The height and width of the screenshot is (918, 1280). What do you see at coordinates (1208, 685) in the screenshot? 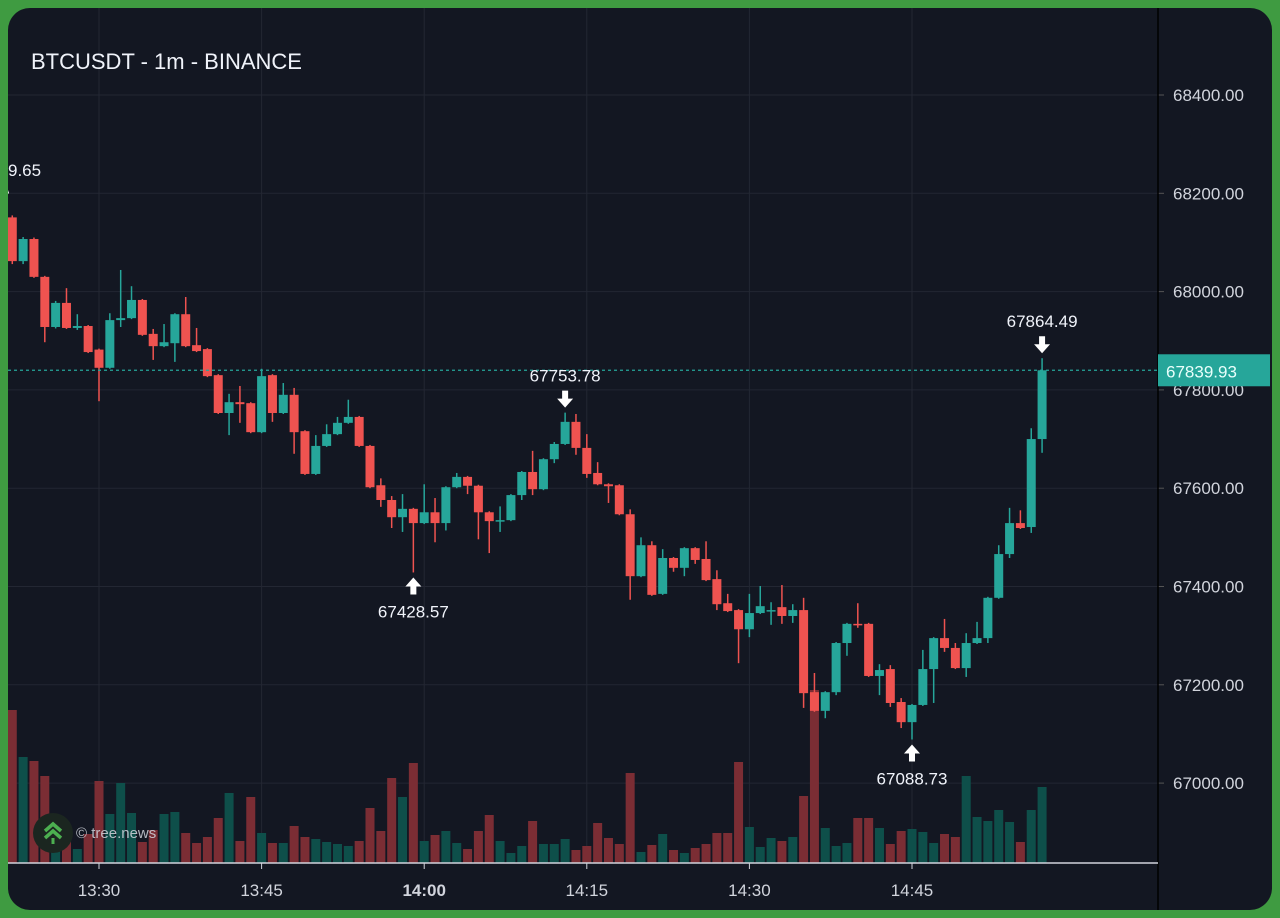
I see `y-tick-label: 67200.00` at bounding box center [1208, 685].